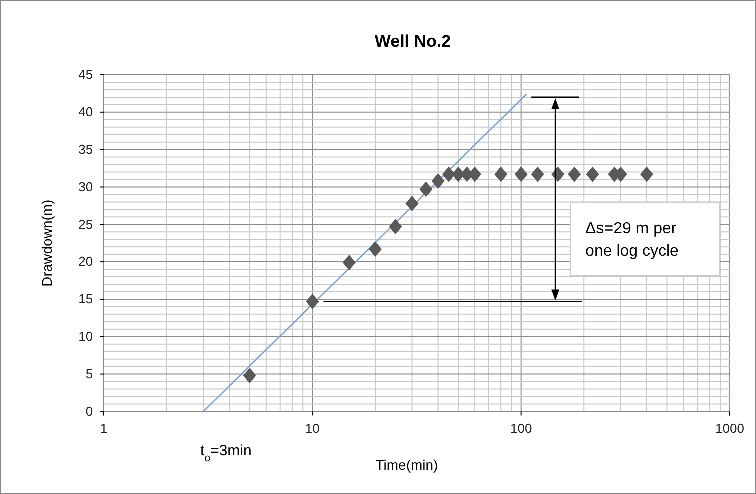 The height and width of the screenshot is (494, 756). What do you see at coordinates (86, 149) in the screenshot?
I see `y-tick-label: 35` at bounding box center [86, 149].